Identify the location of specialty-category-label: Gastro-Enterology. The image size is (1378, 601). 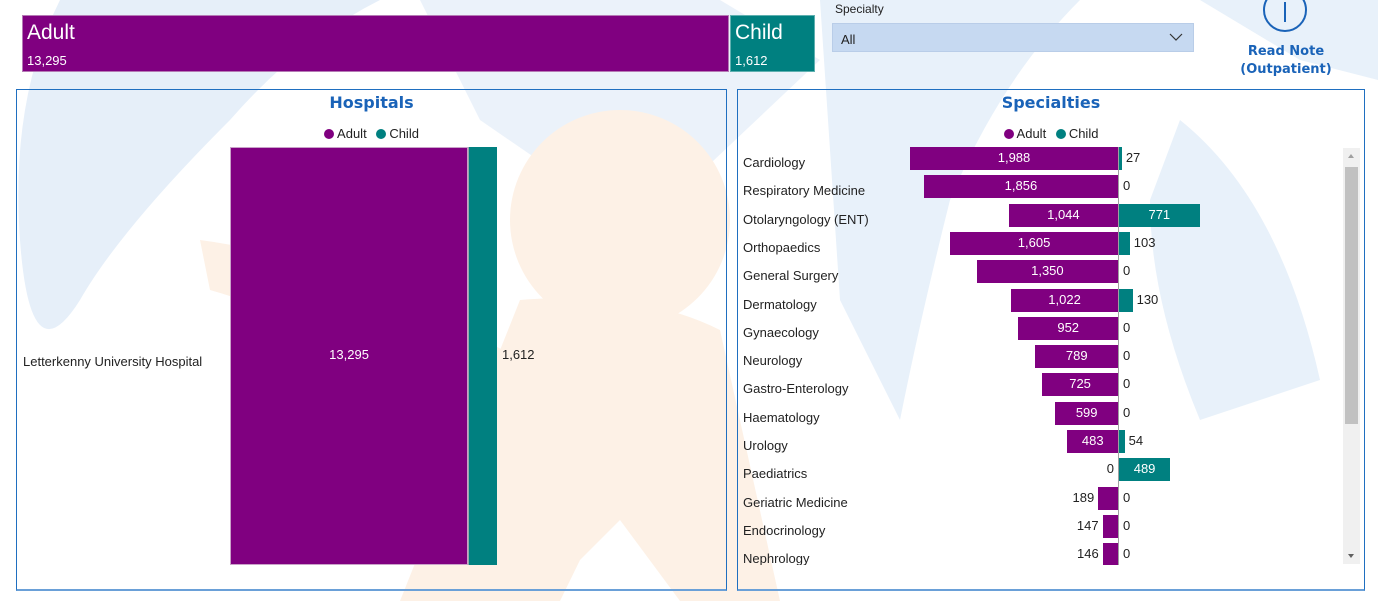
(796, 389).